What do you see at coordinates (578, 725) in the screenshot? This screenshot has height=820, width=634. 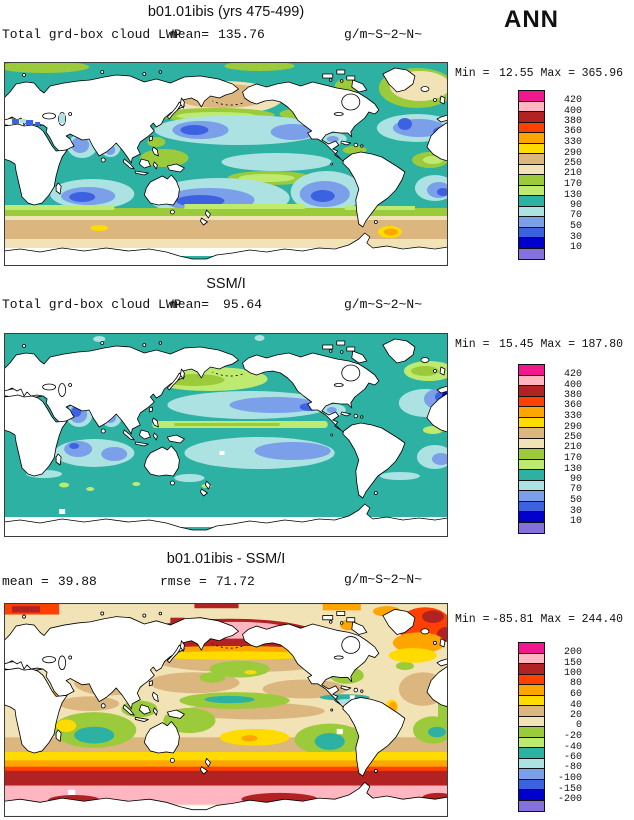 I see `colorbar-tick-label: 0` at bounding box center [578, 725].